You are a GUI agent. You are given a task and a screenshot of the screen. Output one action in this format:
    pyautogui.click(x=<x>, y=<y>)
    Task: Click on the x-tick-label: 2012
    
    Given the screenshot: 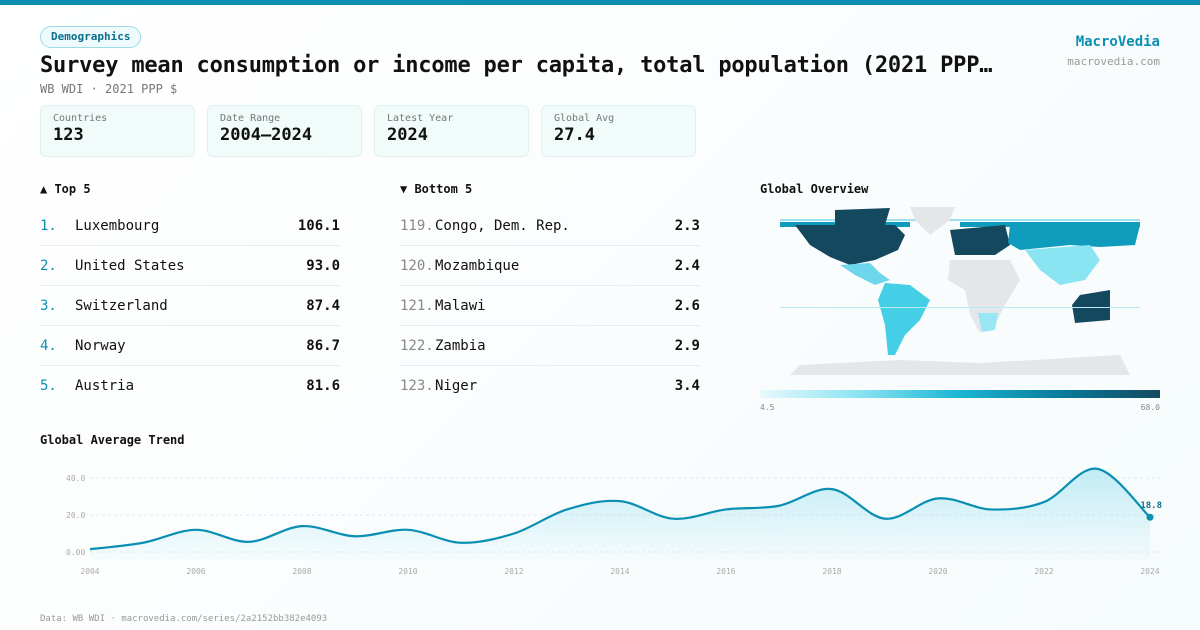 What is the action you would take?
    pyautogui.click(x=513, y=571)
    